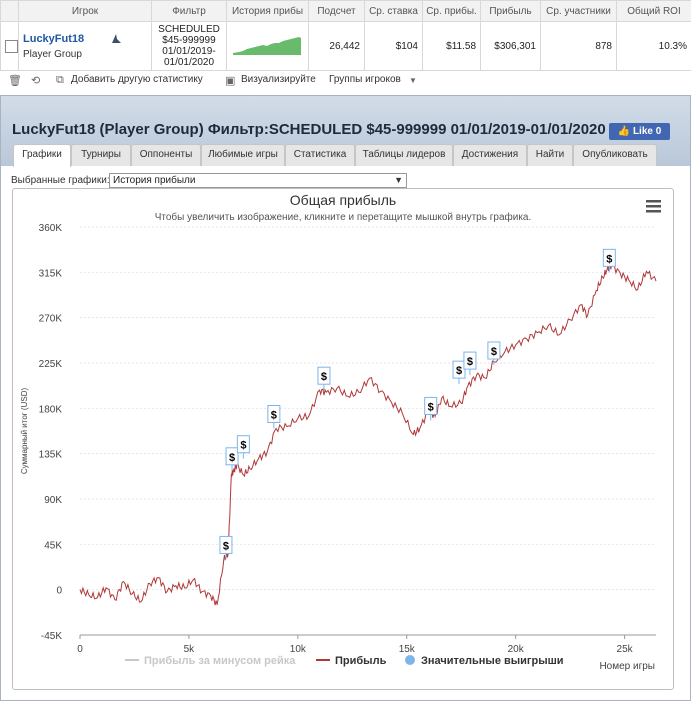  Describe the element at coordinates (615, 155) in the screenshot. I see `tab-publish: Опубликовать` at that location.